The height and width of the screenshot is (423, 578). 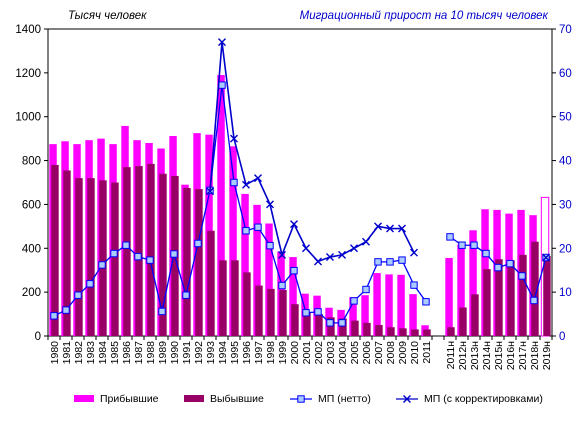 I want to click on x-tick-label: 2011, so click(x=427, y=352).